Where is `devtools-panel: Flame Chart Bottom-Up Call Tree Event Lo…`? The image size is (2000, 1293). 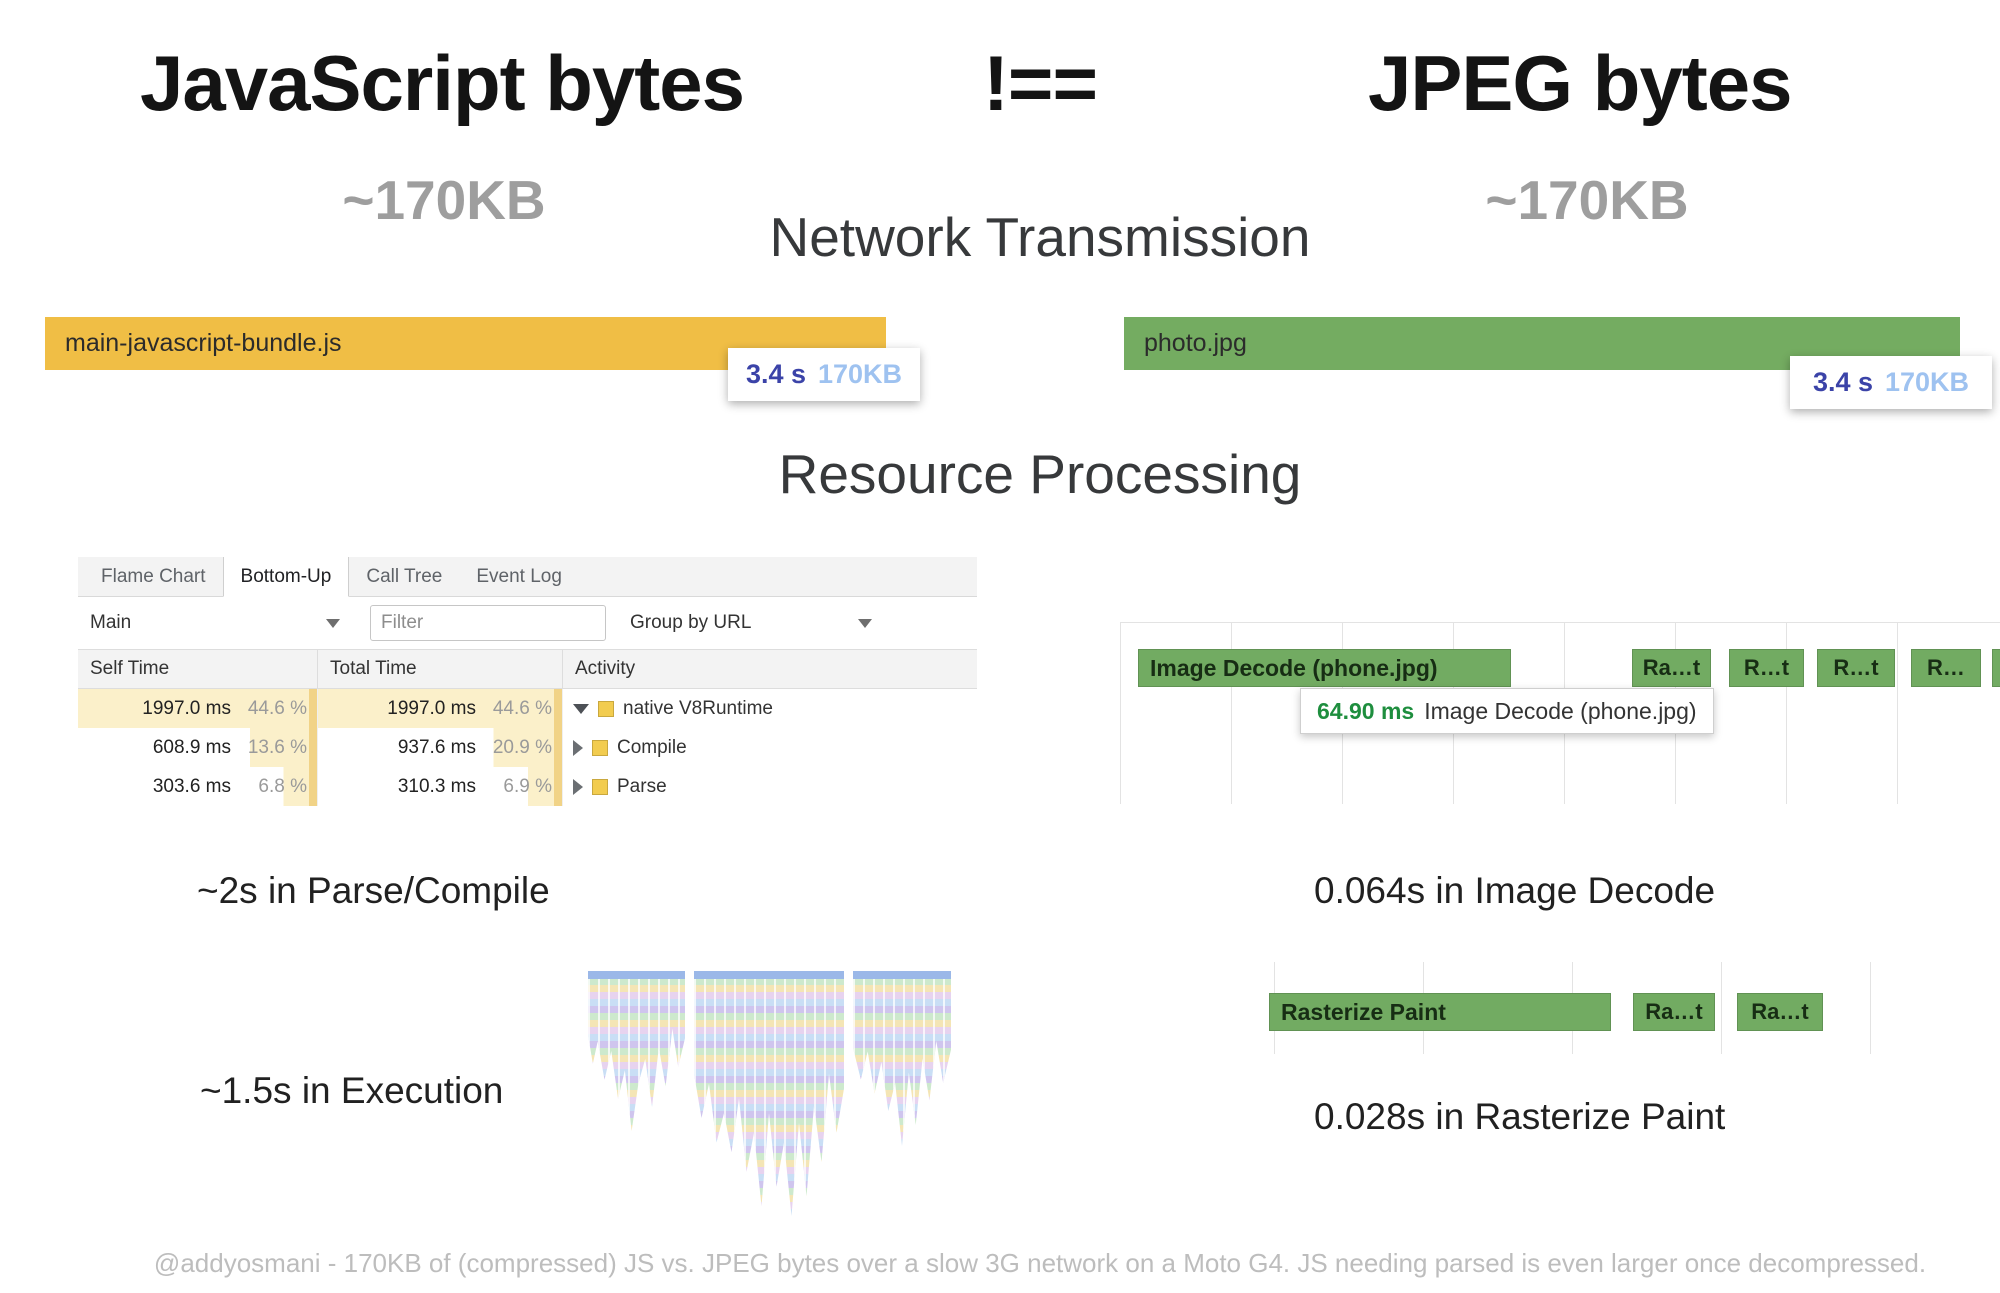
devtools-panel: Flame Chart Bottom-Up Call Tree Event Lo… is located at coordinates (527, 681).